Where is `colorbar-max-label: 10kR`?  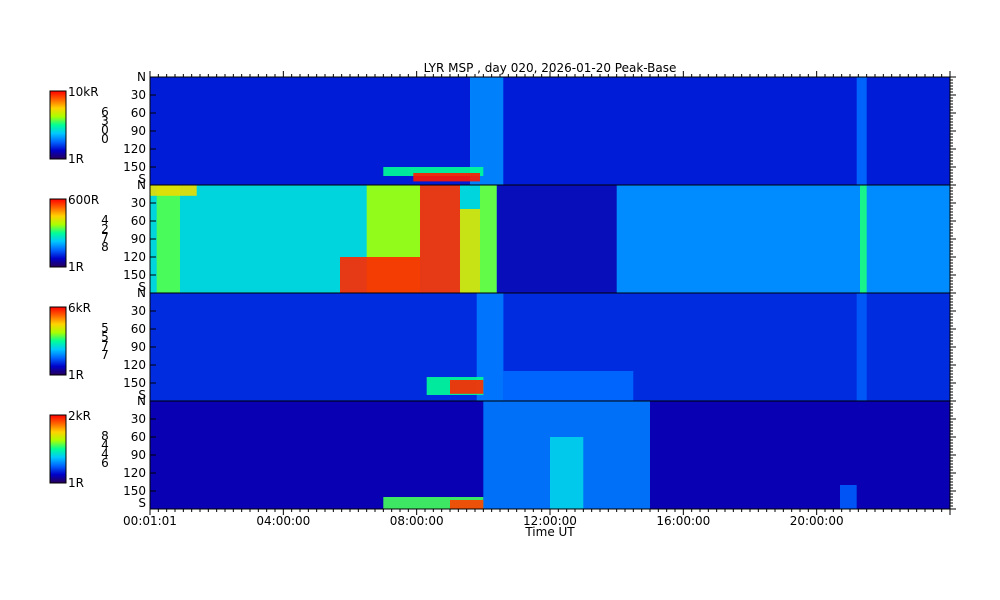 colorbar-max-label: 10kR is located at coordinates (83, 92).